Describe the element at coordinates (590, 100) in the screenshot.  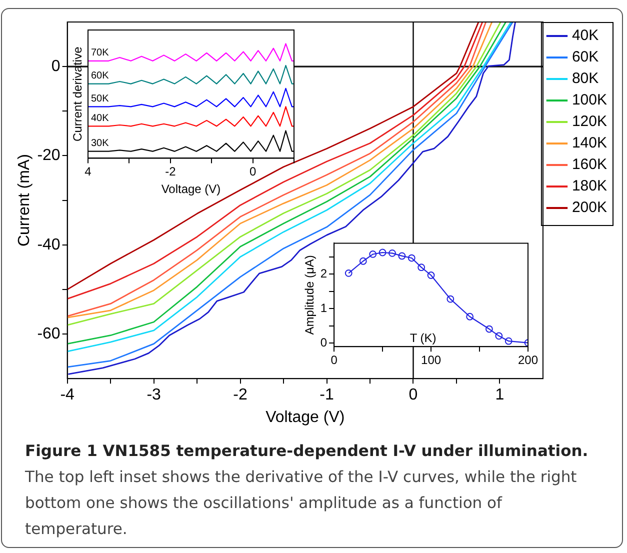
I see `legend-label: 100K` at that location.